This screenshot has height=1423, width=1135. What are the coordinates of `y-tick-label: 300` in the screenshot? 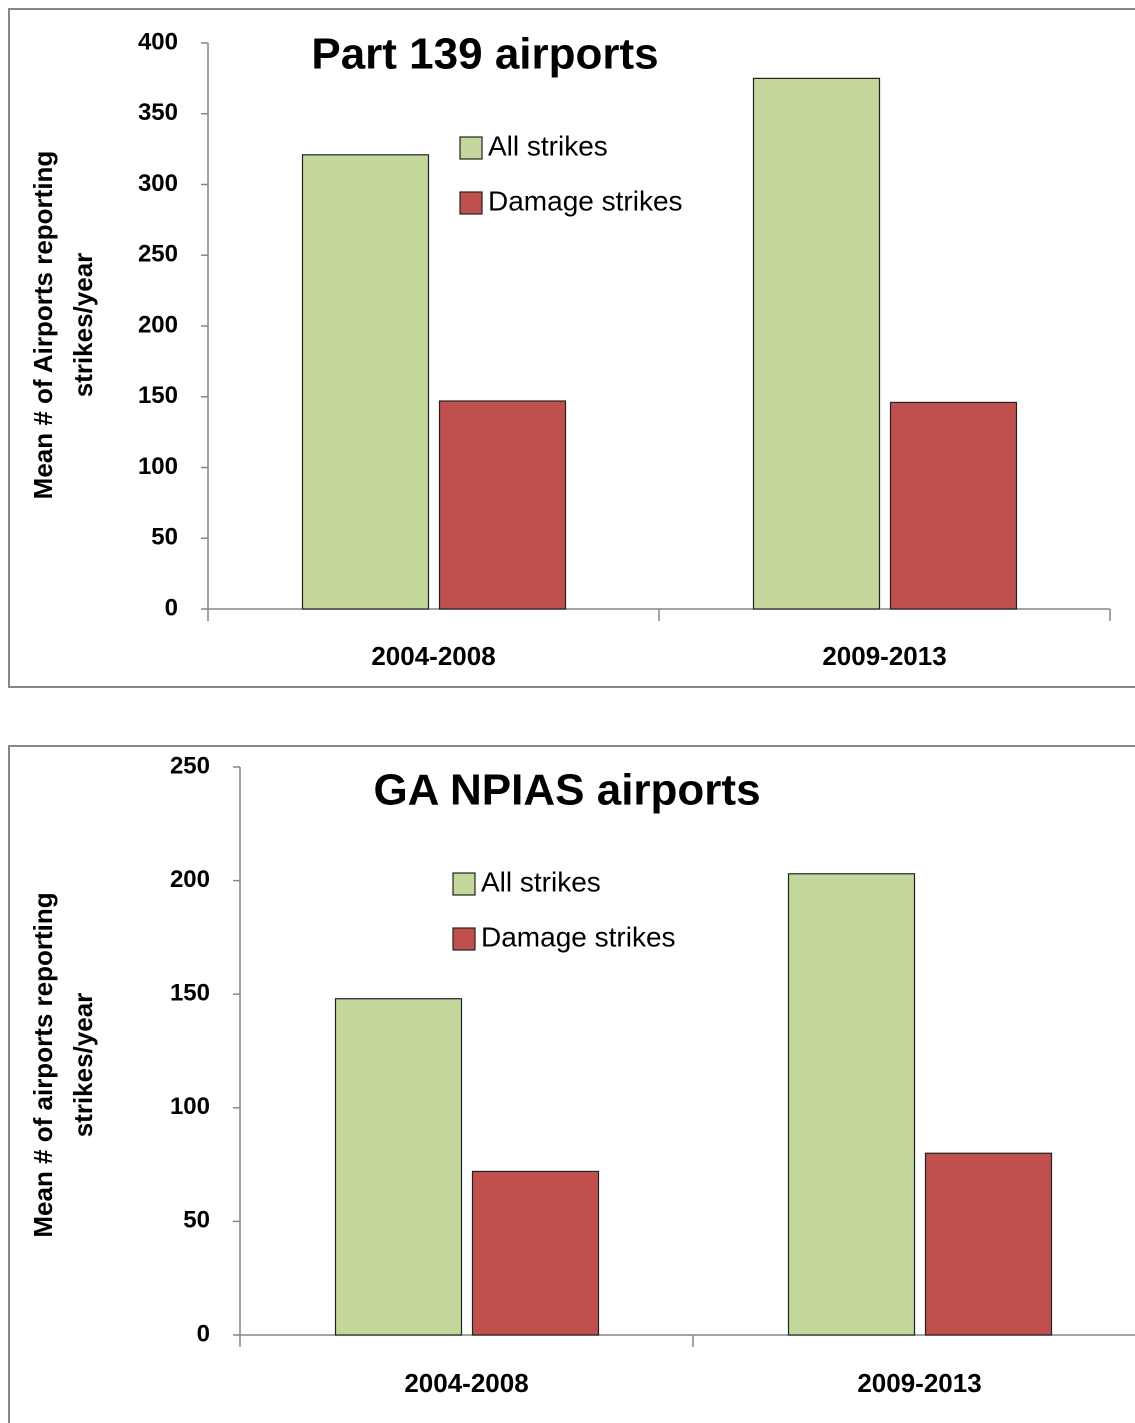 It's located at (158, 183).